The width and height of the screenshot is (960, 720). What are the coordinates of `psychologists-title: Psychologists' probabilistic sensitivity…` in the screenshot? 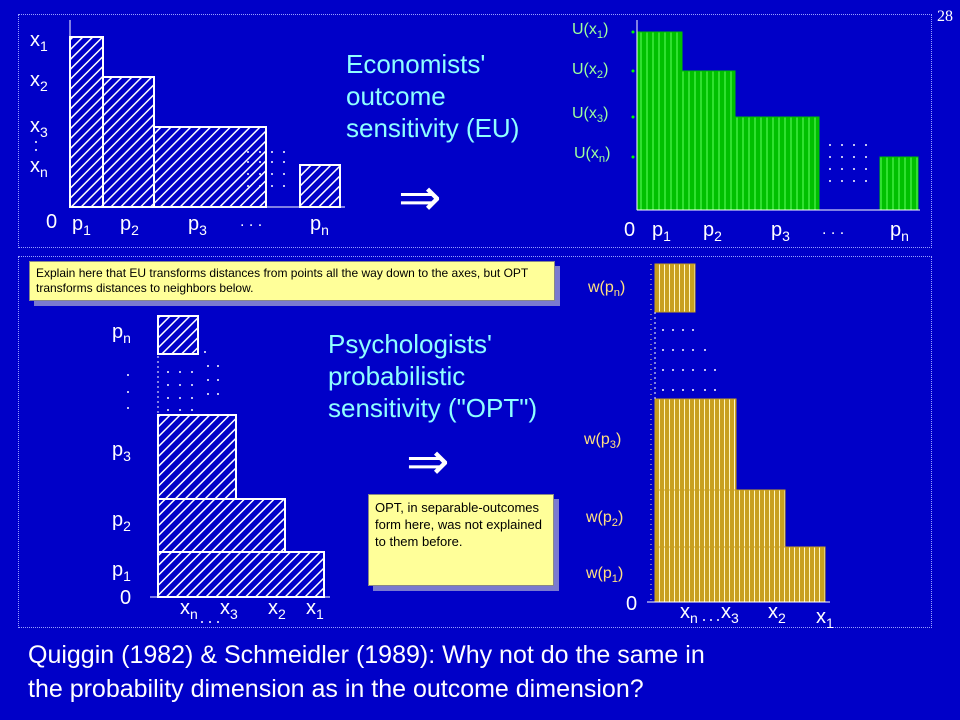 It's located at (433, 376).